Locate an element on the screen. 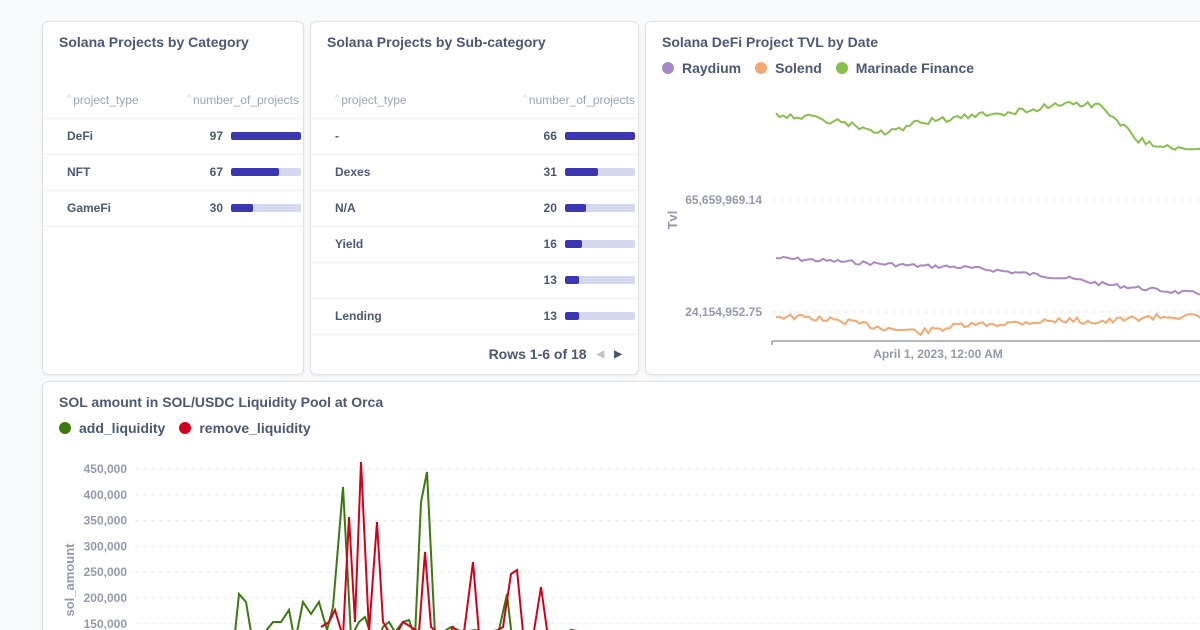 The height and width of the screenshot is (630, 1200). legend-item: Marinade Finance is located at coordinates (905, 68).